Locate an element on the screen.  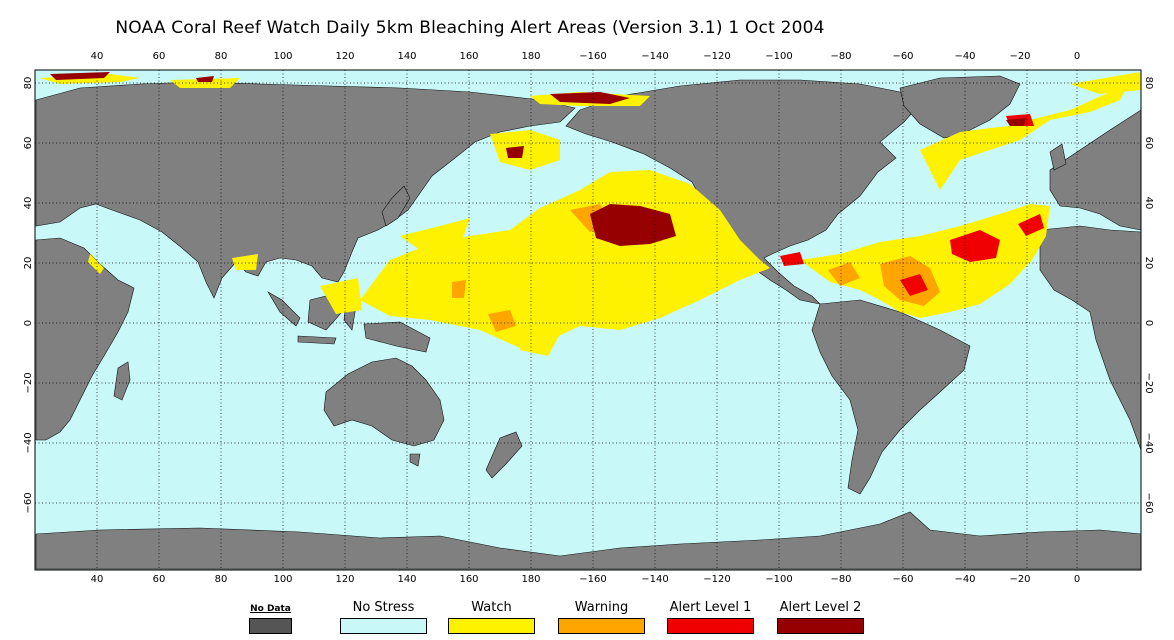
bottom-lon-tick: −140 is located at coordinates (654, 579).